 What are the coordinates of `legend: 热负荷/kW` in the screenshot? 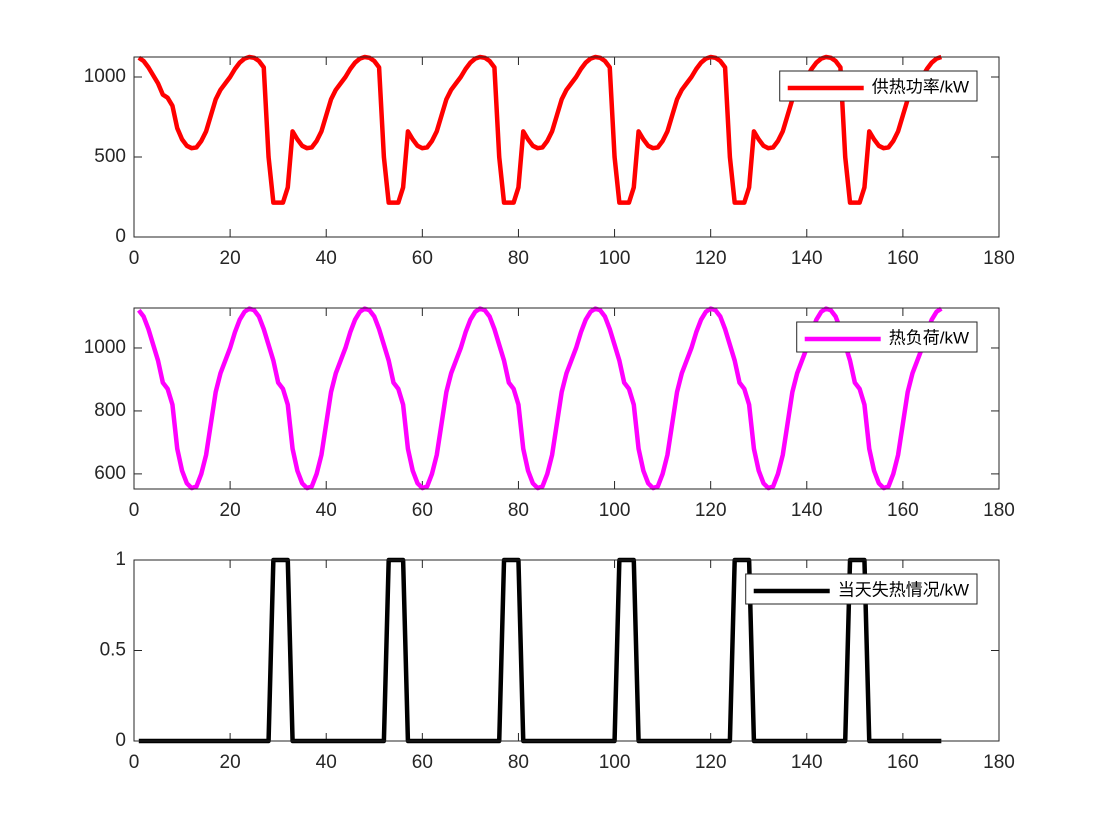 It's located at (887, 337).